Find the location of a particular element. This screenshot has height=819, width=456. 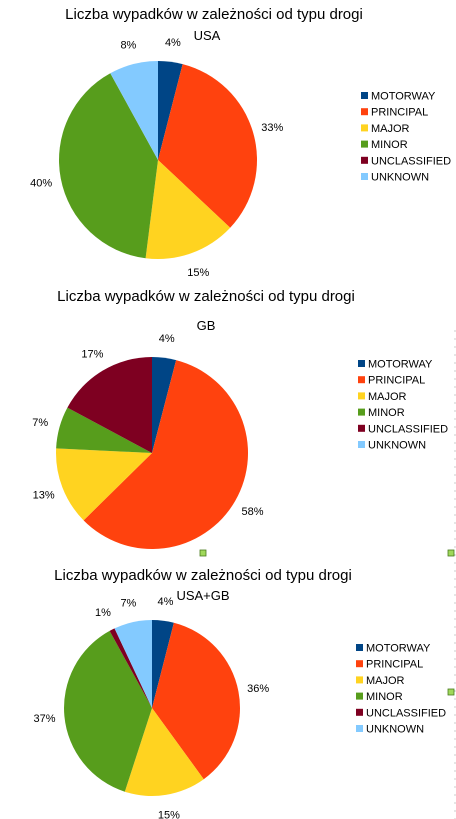

slice-label-unclassified: 17% is located at coordinates (92, 355).